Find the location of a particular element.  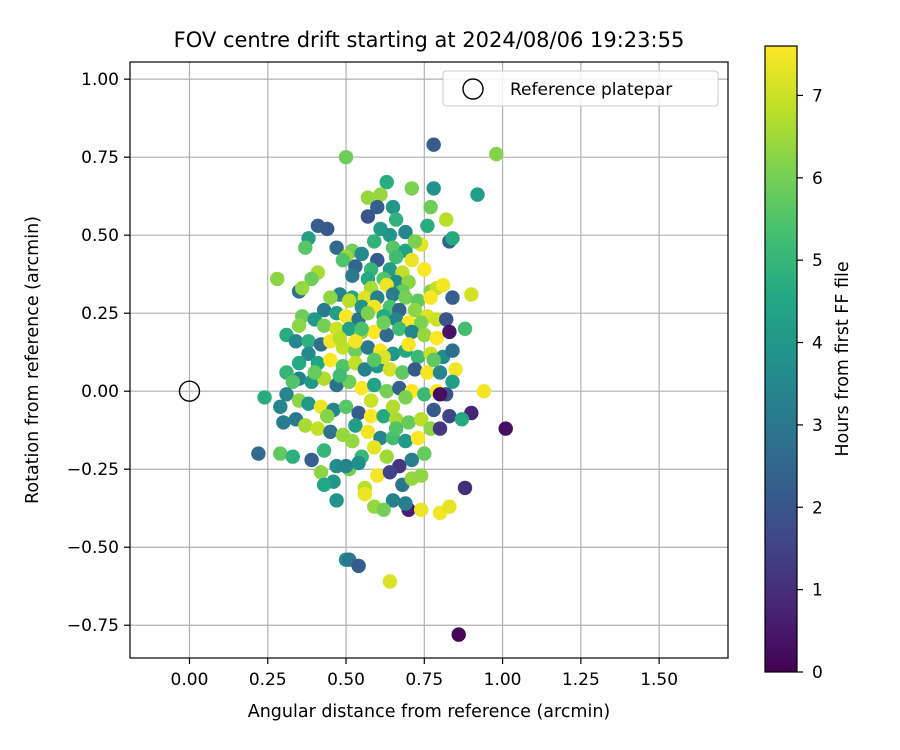

reference-marker-group is located at coordinates (189, 391).